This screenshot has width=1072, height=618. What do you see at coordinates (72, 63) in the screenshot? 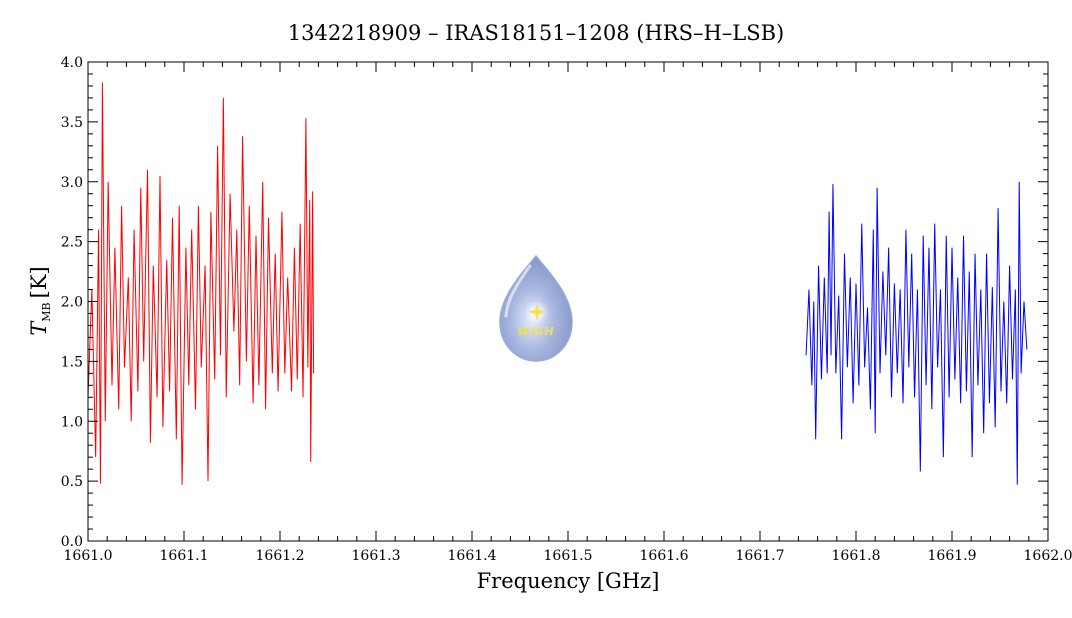
I see `y-tick-label: 4.0` at bounding box center [72, 63].